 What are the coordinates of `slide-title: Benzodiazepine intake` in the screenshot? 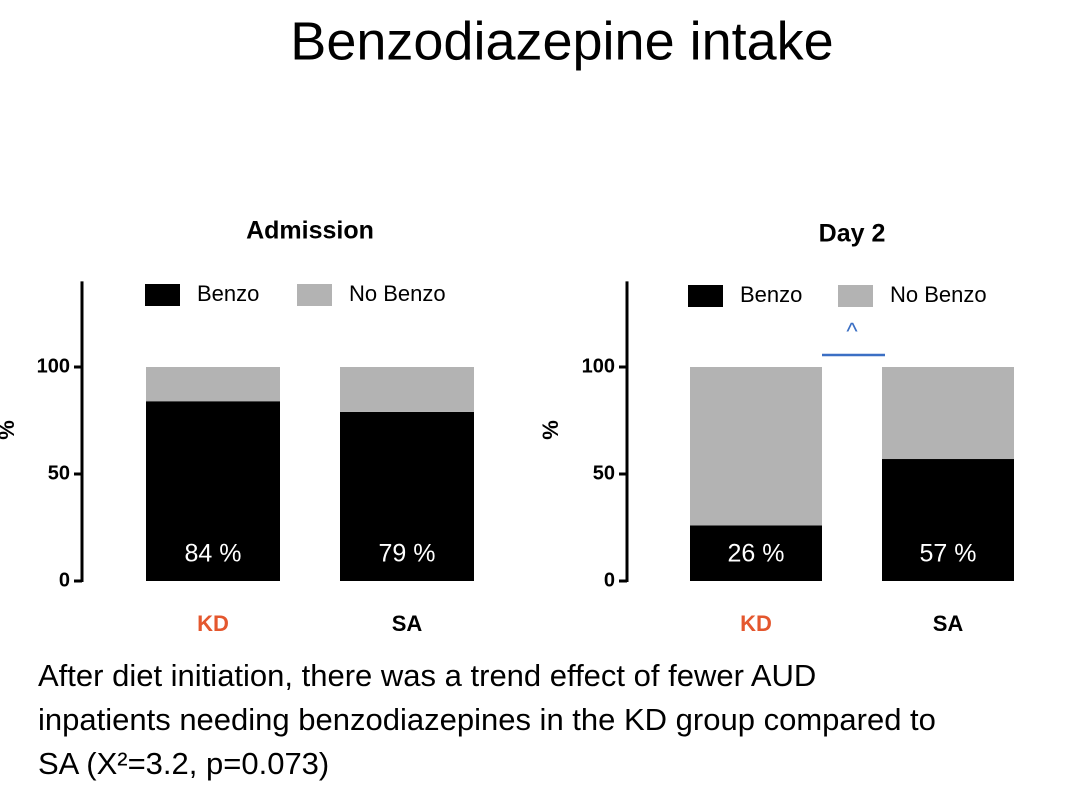 It's located at (561, 41).